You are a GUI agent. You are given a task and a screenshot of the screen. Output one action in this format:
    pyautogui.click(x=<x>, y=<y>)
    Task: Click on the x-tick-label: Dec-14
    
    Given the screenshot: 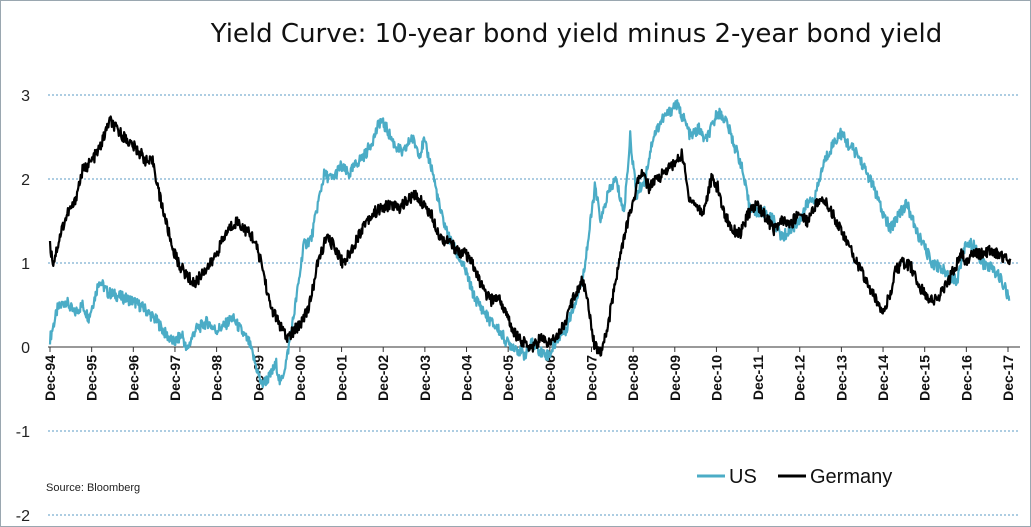 What is the action you would take?
    pyautogui.click(x=883, y=378)
    